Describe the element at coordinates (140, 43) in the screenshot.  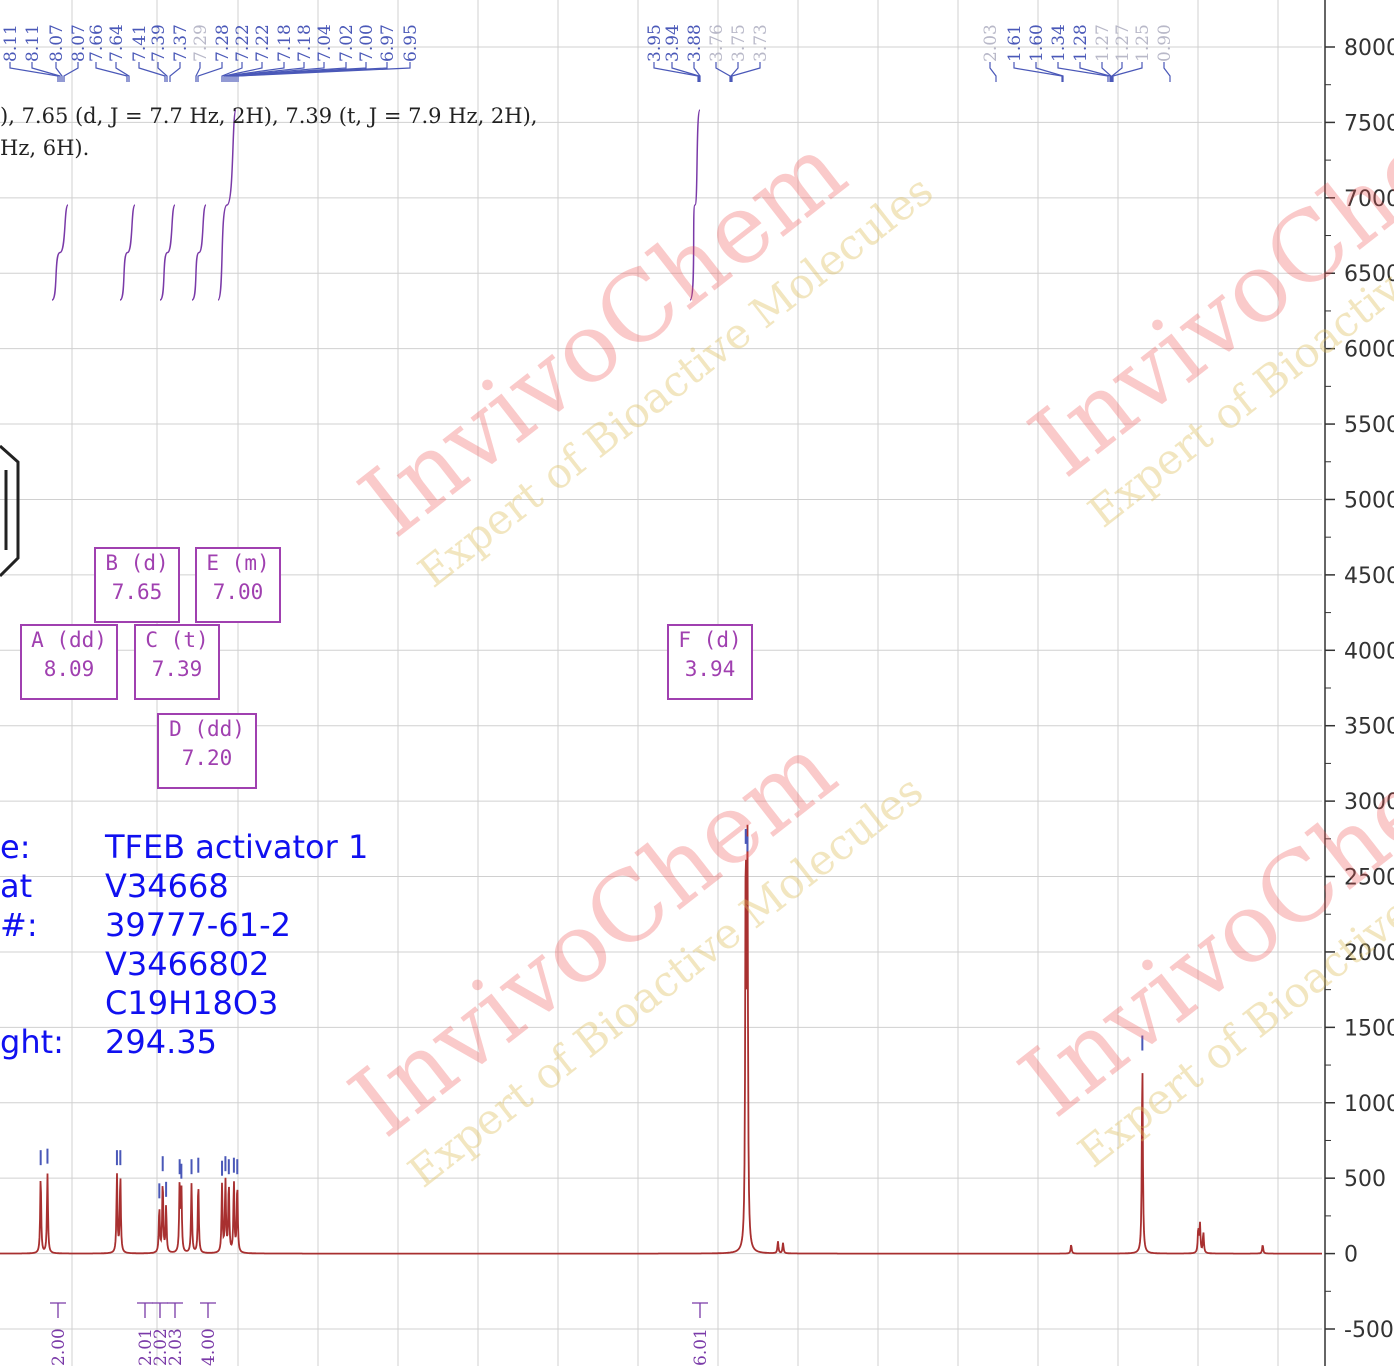
I see `peak-label: 7.41` at that location.